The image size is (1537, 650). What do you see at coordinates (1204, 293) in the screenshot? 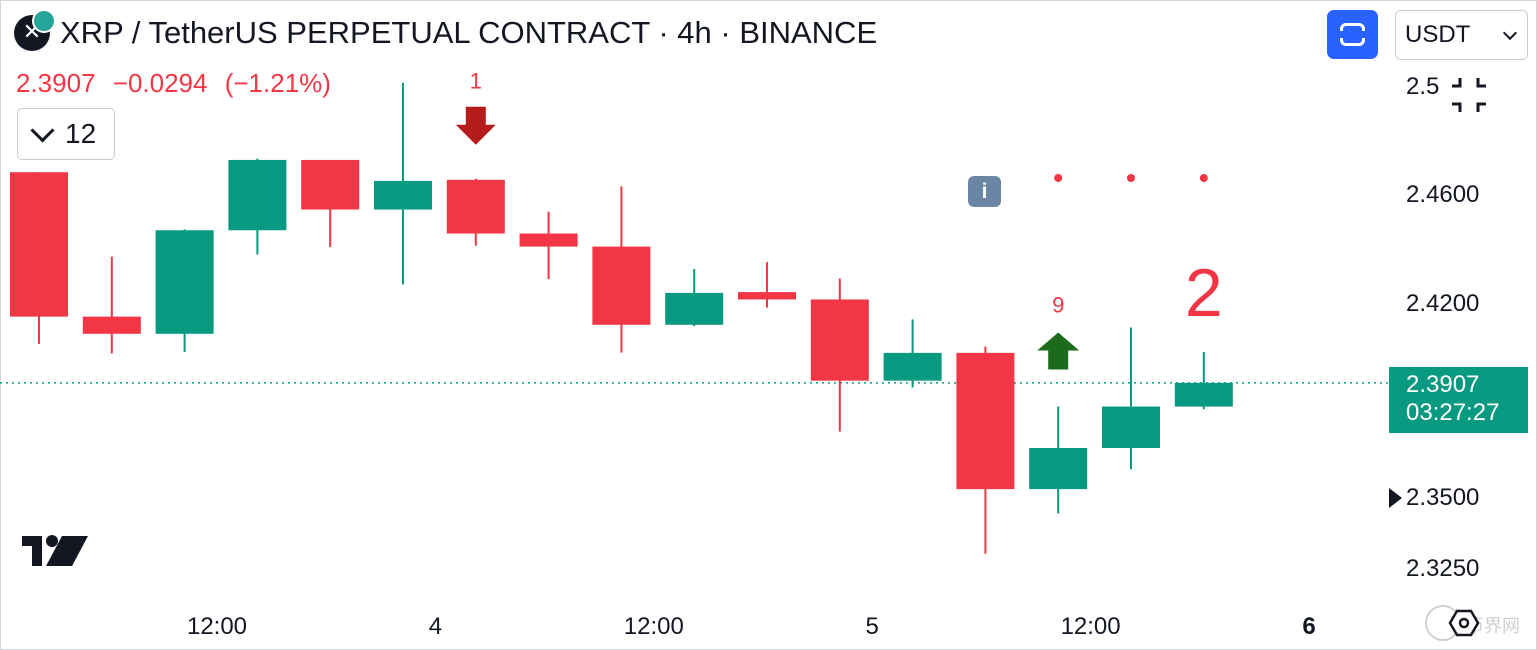
I see `signal-count-label: 2` at bounding box center [1204, 293].